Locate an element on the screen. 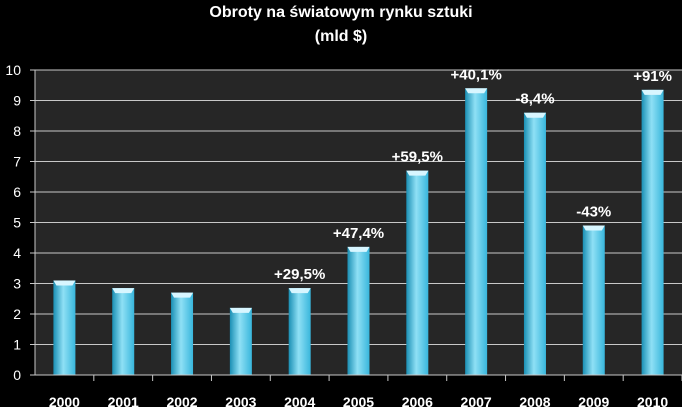  x-tick-label: 2009 is located at coordinates (593, 400).